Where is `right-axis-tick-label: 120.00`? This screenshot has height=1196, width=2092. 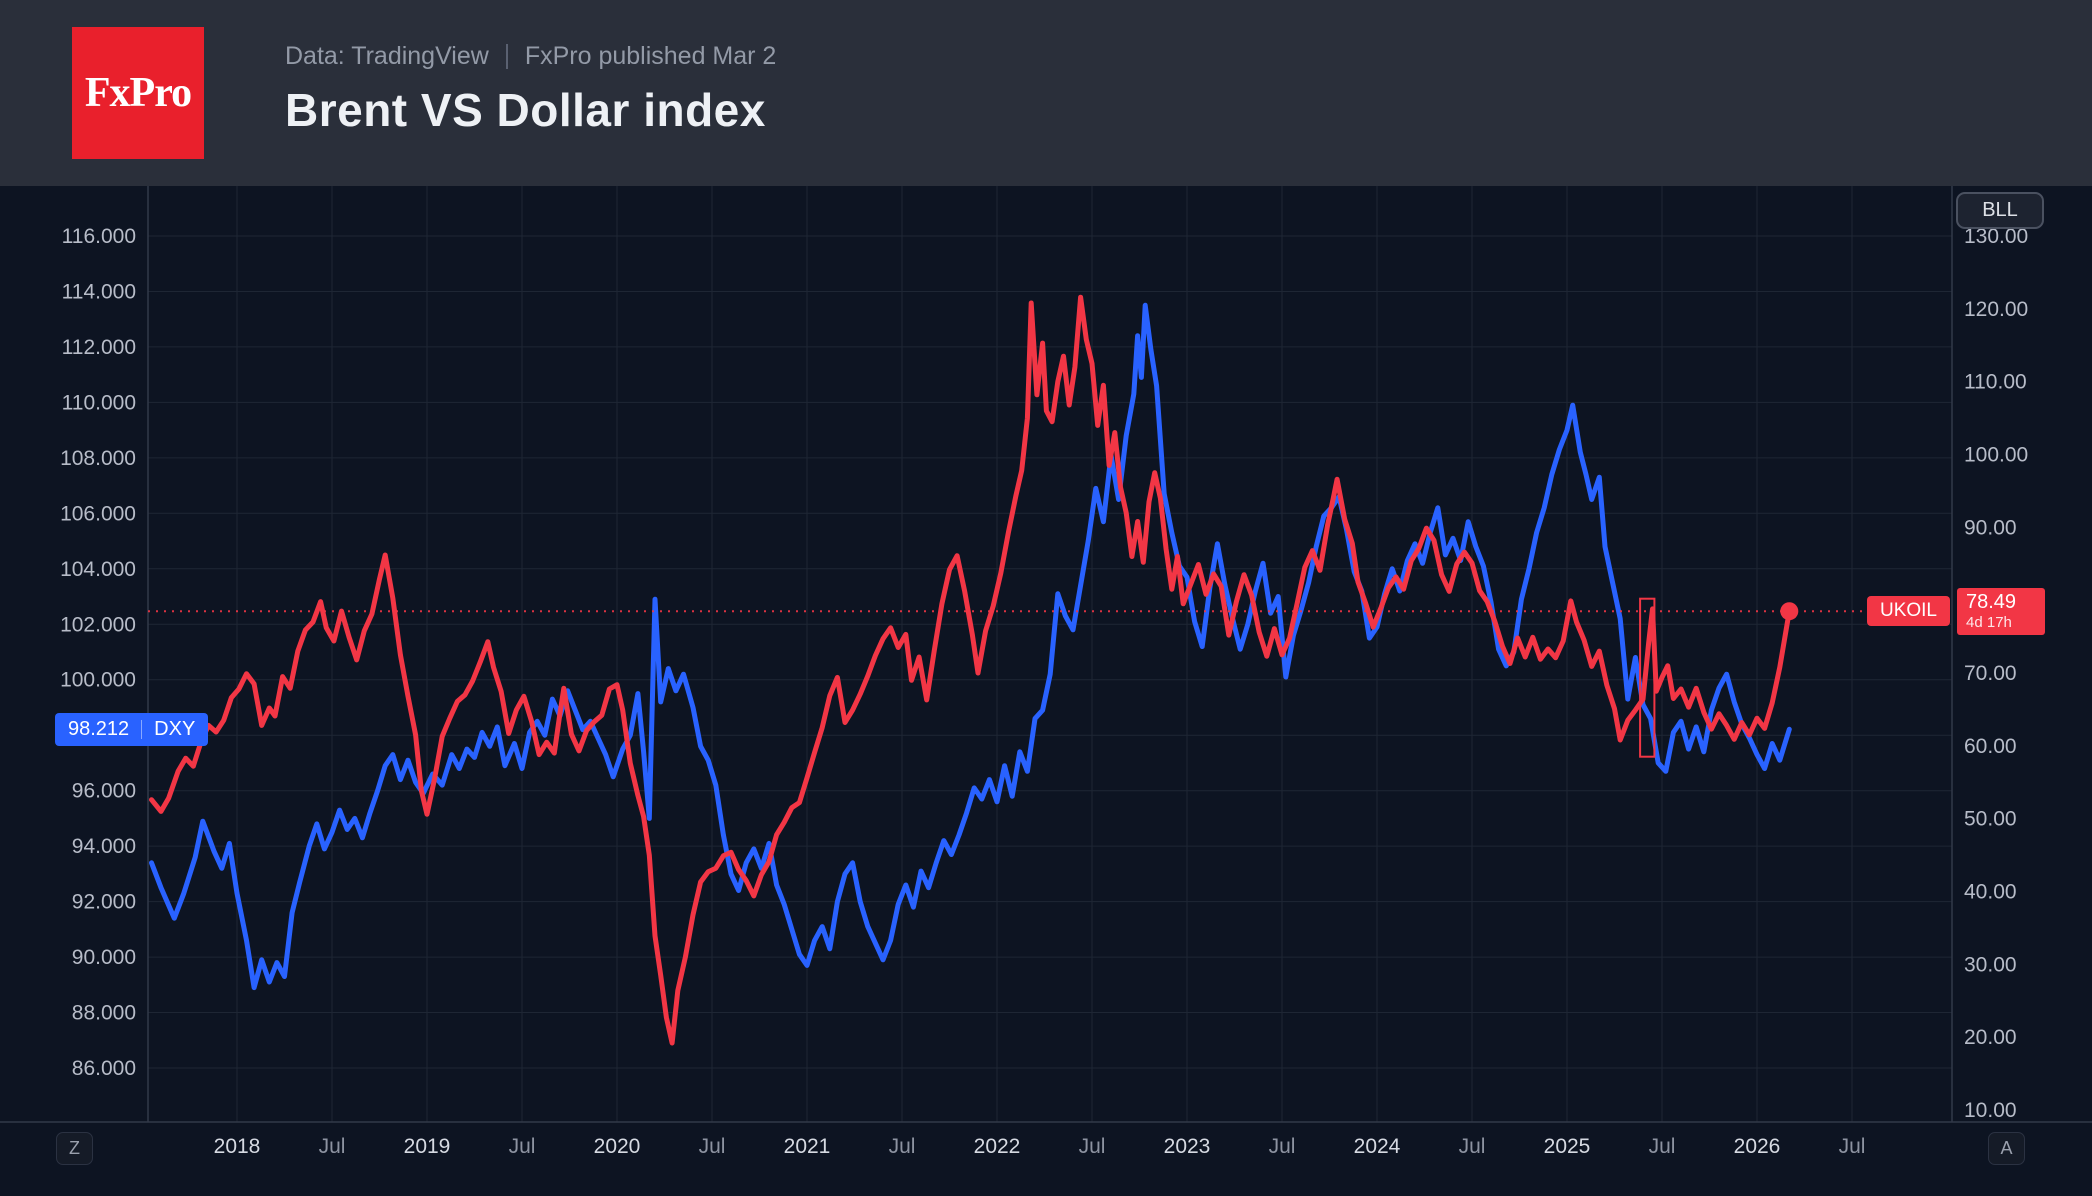
right-axis-tick-label: 120.00 is located at coordinates (1996, 309).